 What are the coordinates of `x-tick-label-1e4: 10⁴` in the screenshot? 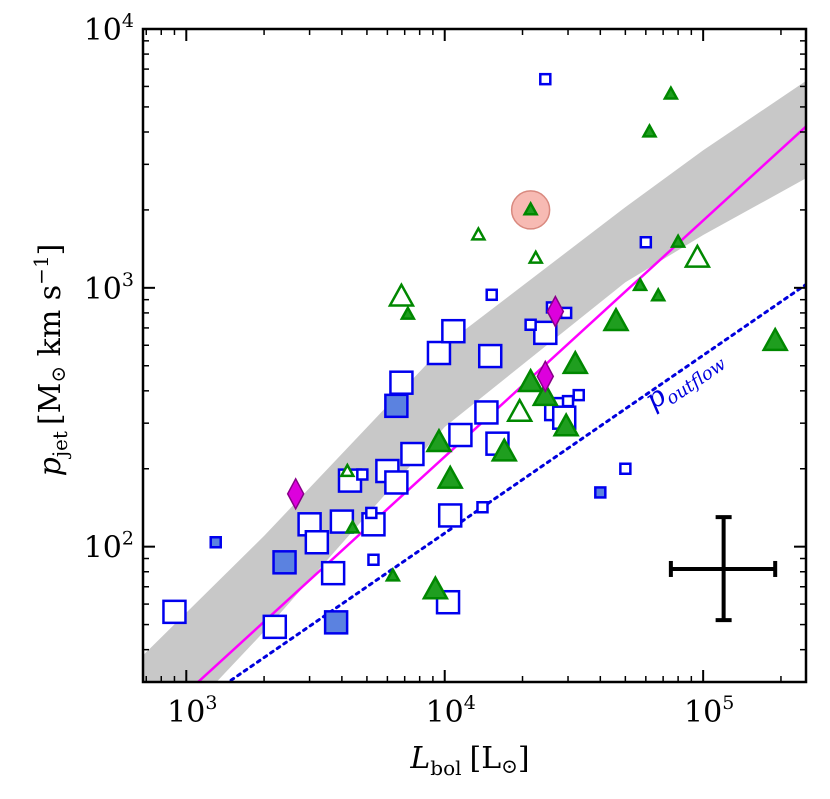 It's located at (451, 711).